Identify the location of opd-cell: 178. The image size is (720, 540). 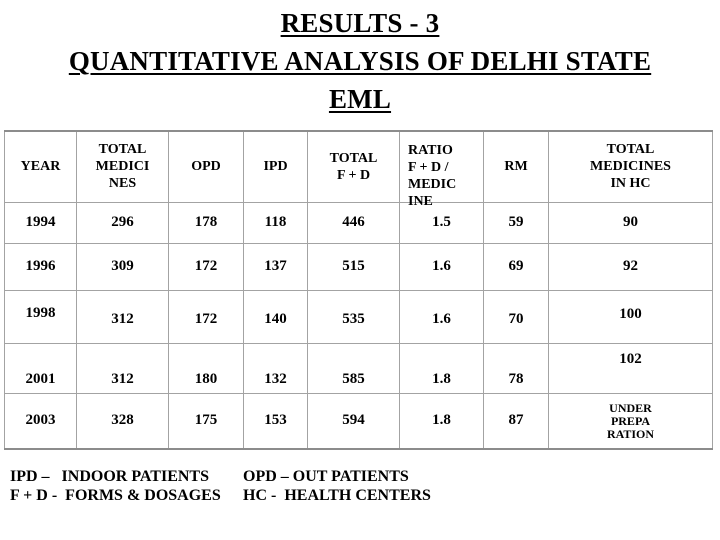
(206, 222).